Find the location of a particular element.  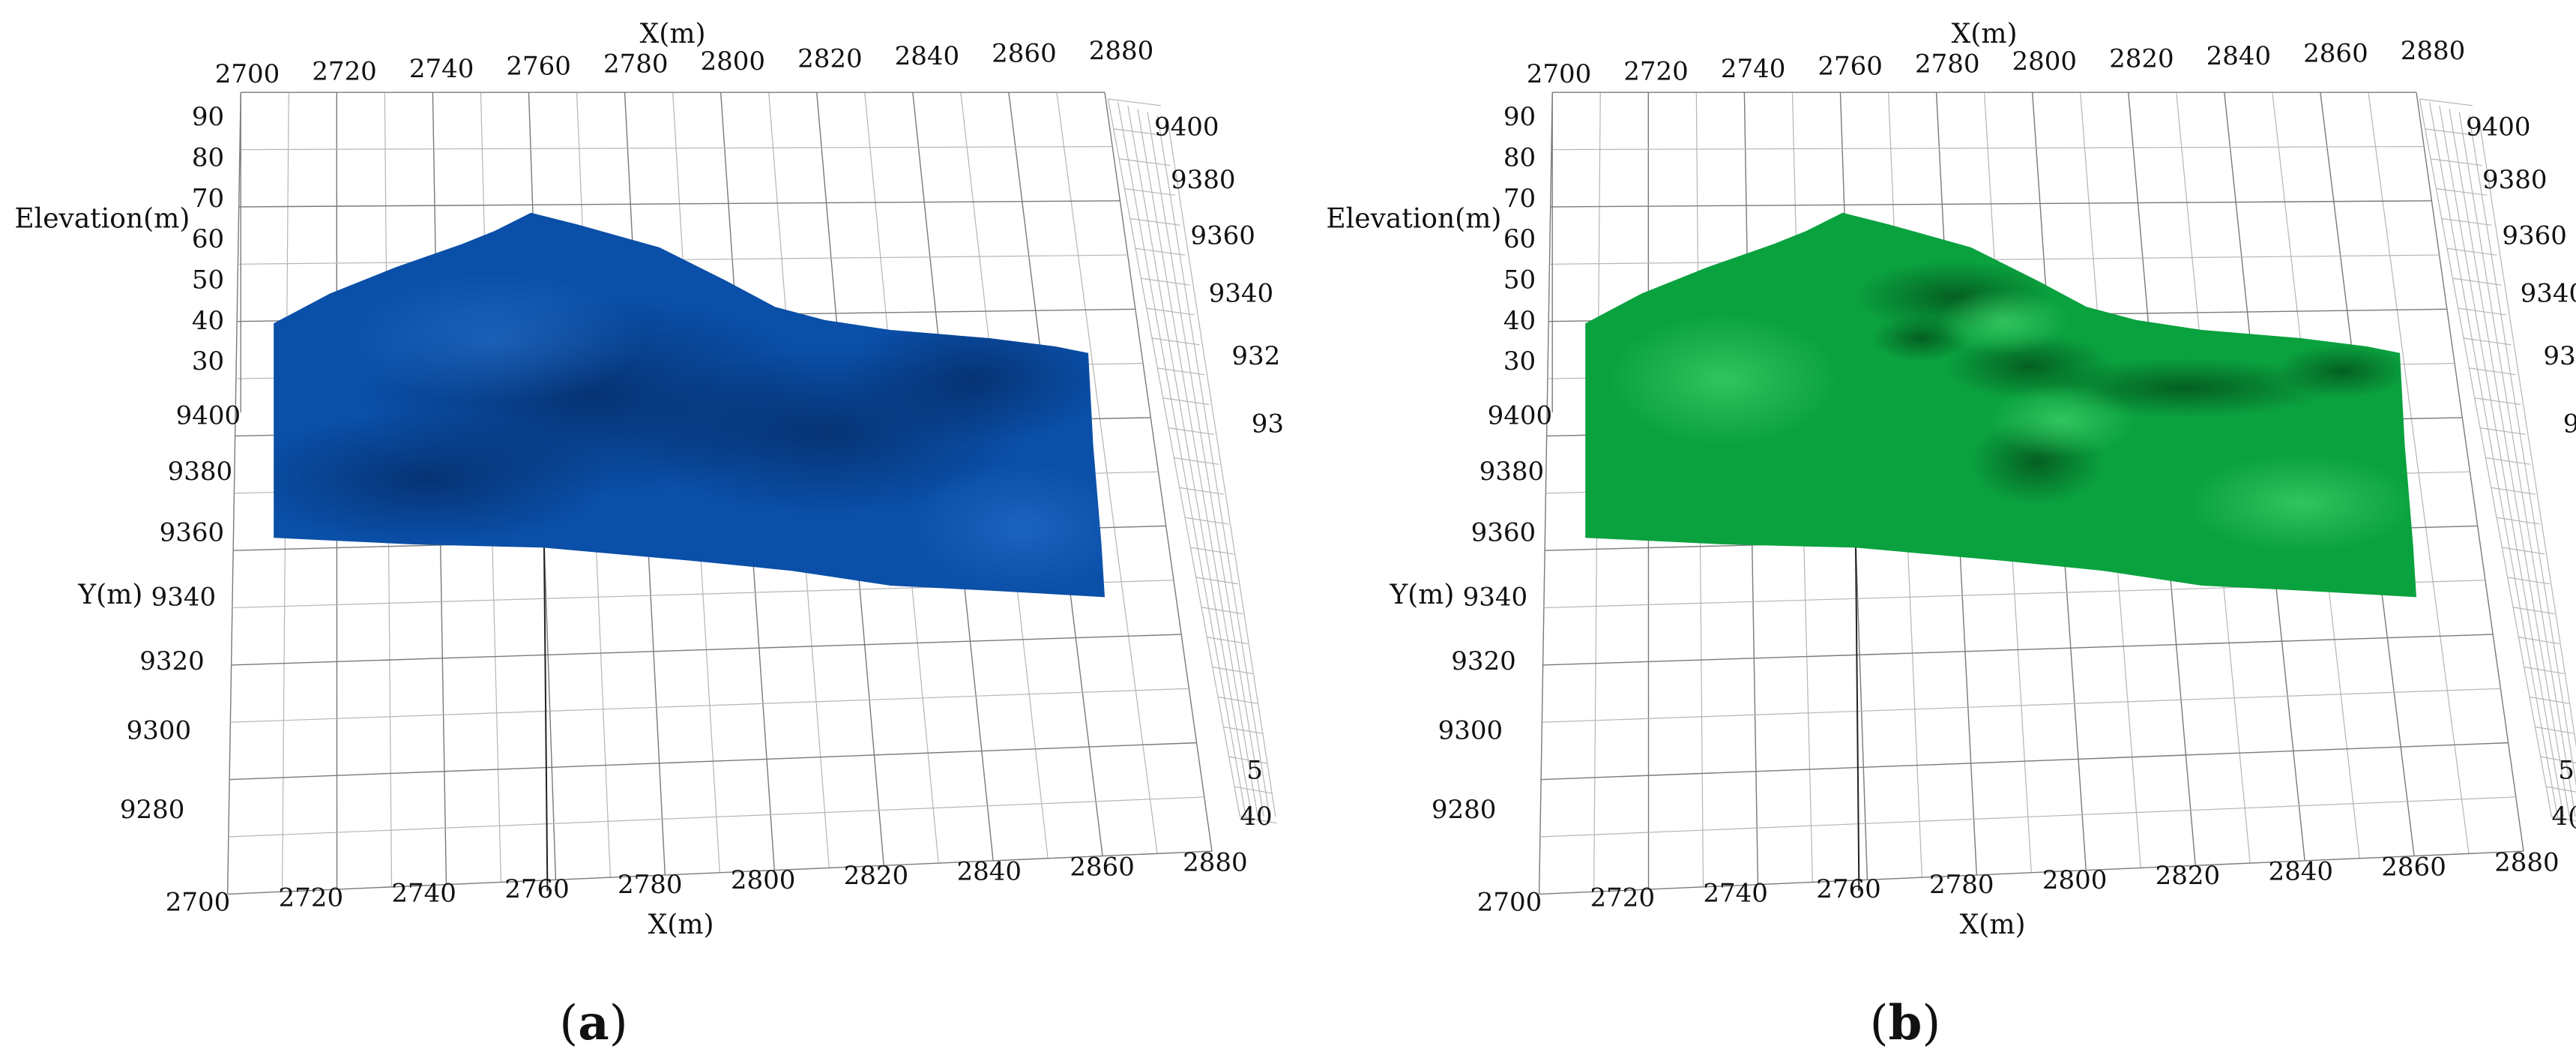

z-axis-front-line is located at coordinates (1858, 719).